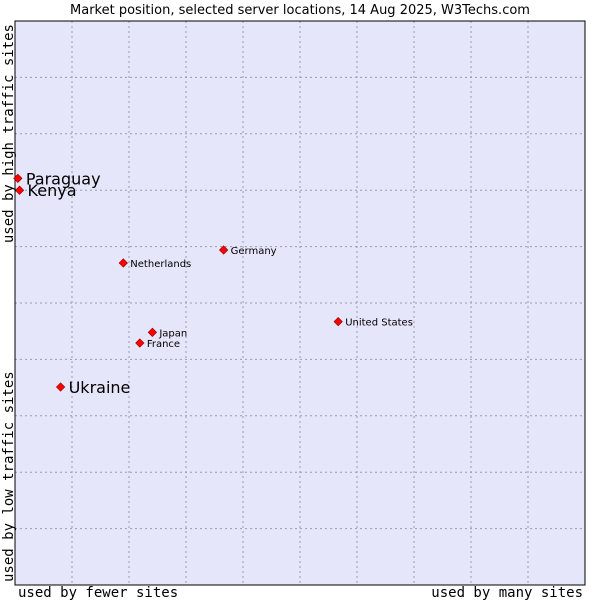  I want to click on point-label-paraguay: Paraguay, so click(63, 178).